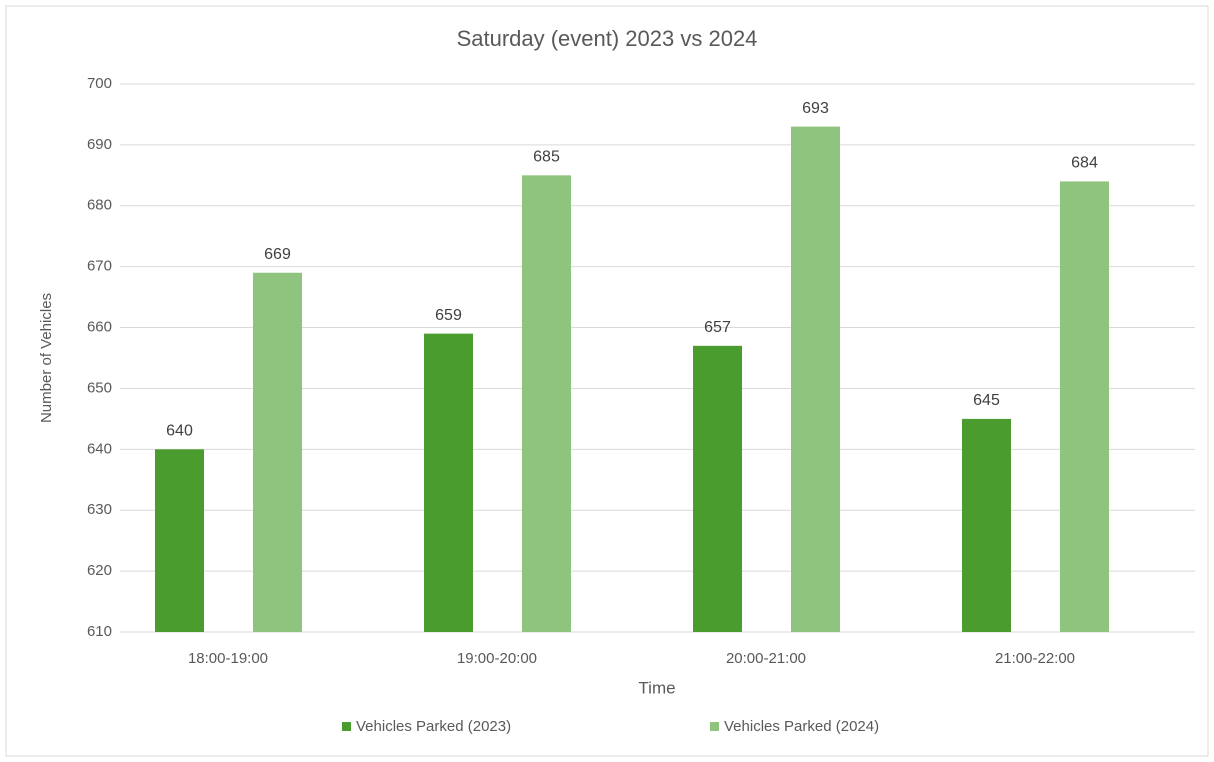 Image resolution: width=1214 pixels, height=762 pixels. Describe the element at coordinates (99, 631) in the screenshot. I see `y-tick-label: 610` at that location.